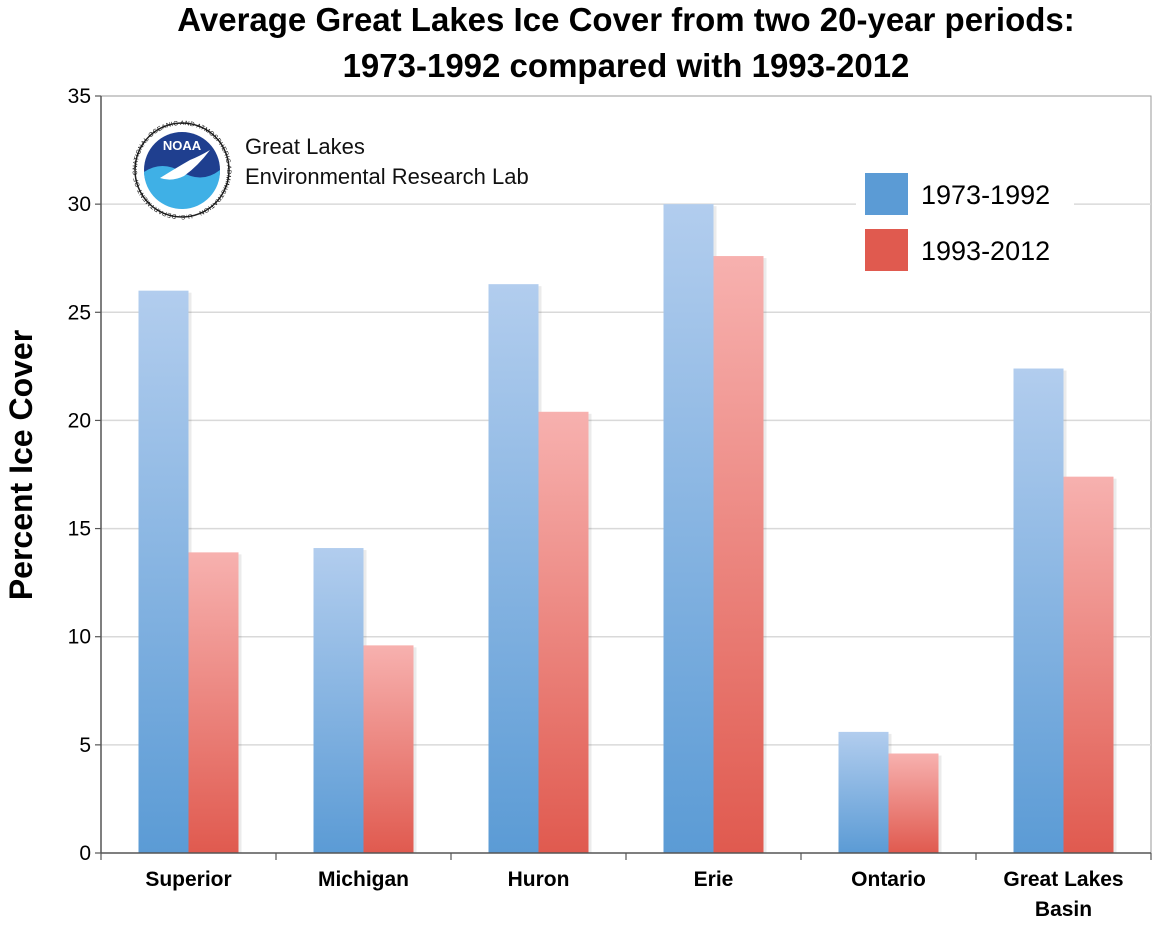 The height and width of the screenshot is (926, 1153). I want to click on bar-1973-1992-superior, so click(163, 572).